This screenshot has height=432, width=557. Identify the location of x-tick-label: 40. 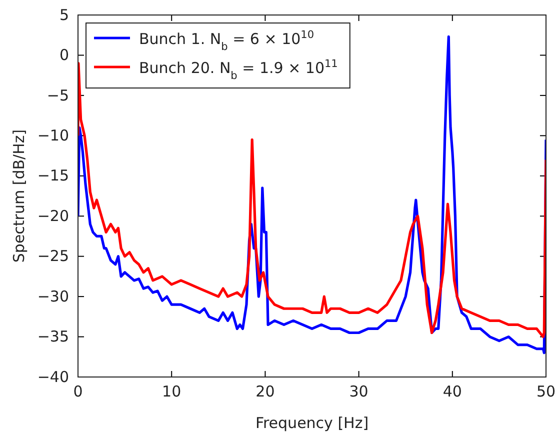
(452, 391).